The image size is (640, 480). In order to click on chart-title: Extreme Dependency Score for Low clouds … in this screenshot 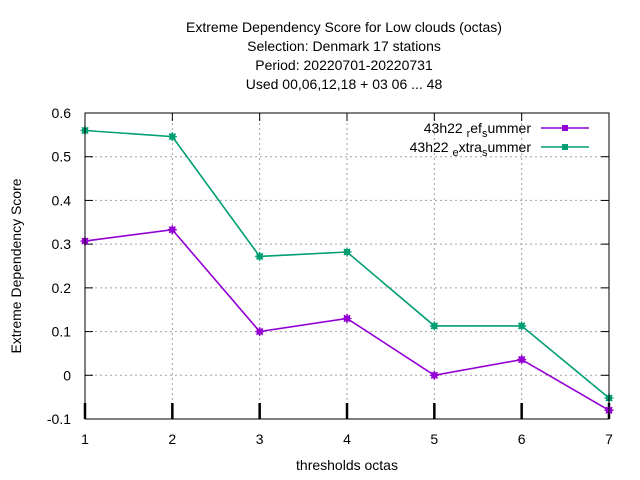, I will do `click(344, 55)`.